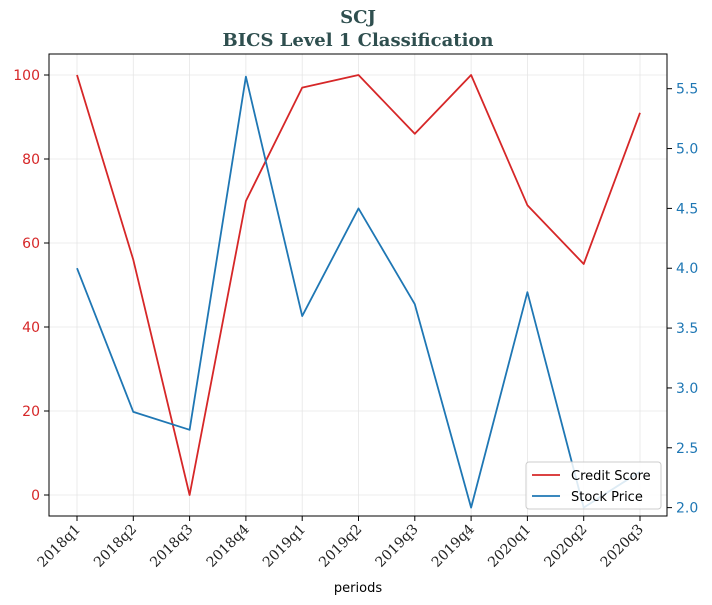 This screenshot has width=712, height=605. I want to click on left-tick-label: 20, so click(31, 412).